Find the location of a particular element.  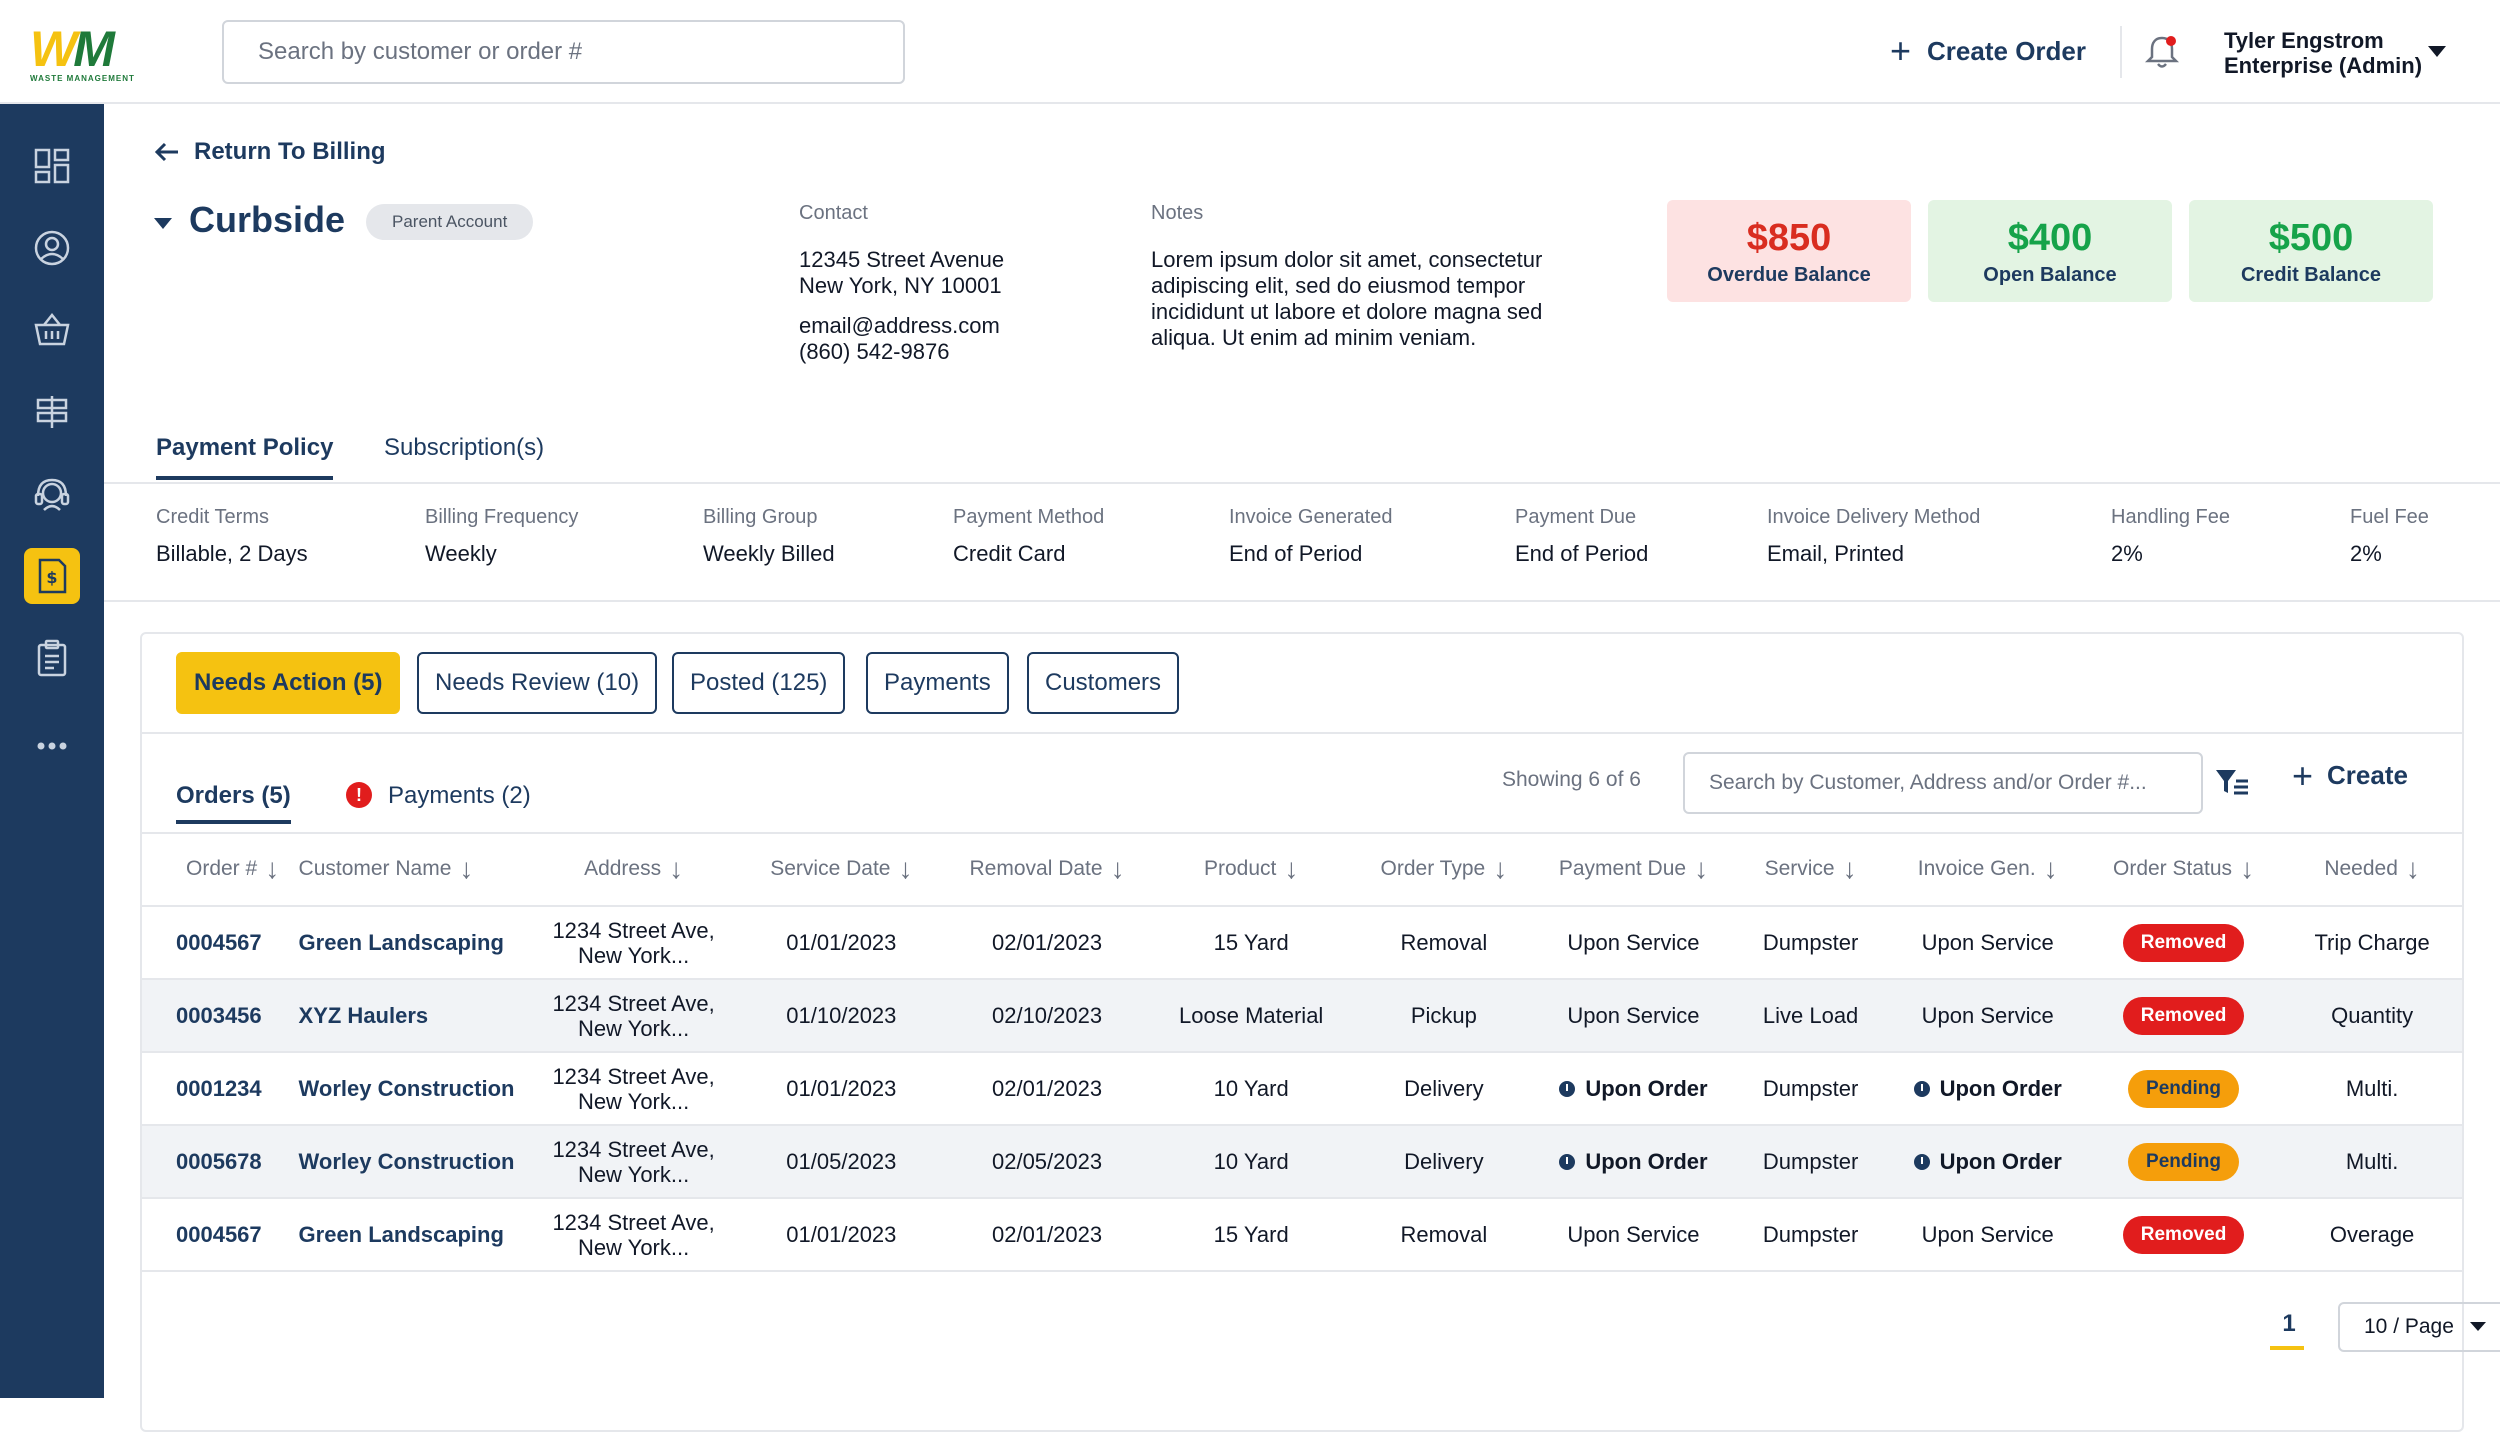

policy-key: Payment Due is located at coordinates (1576, 517).